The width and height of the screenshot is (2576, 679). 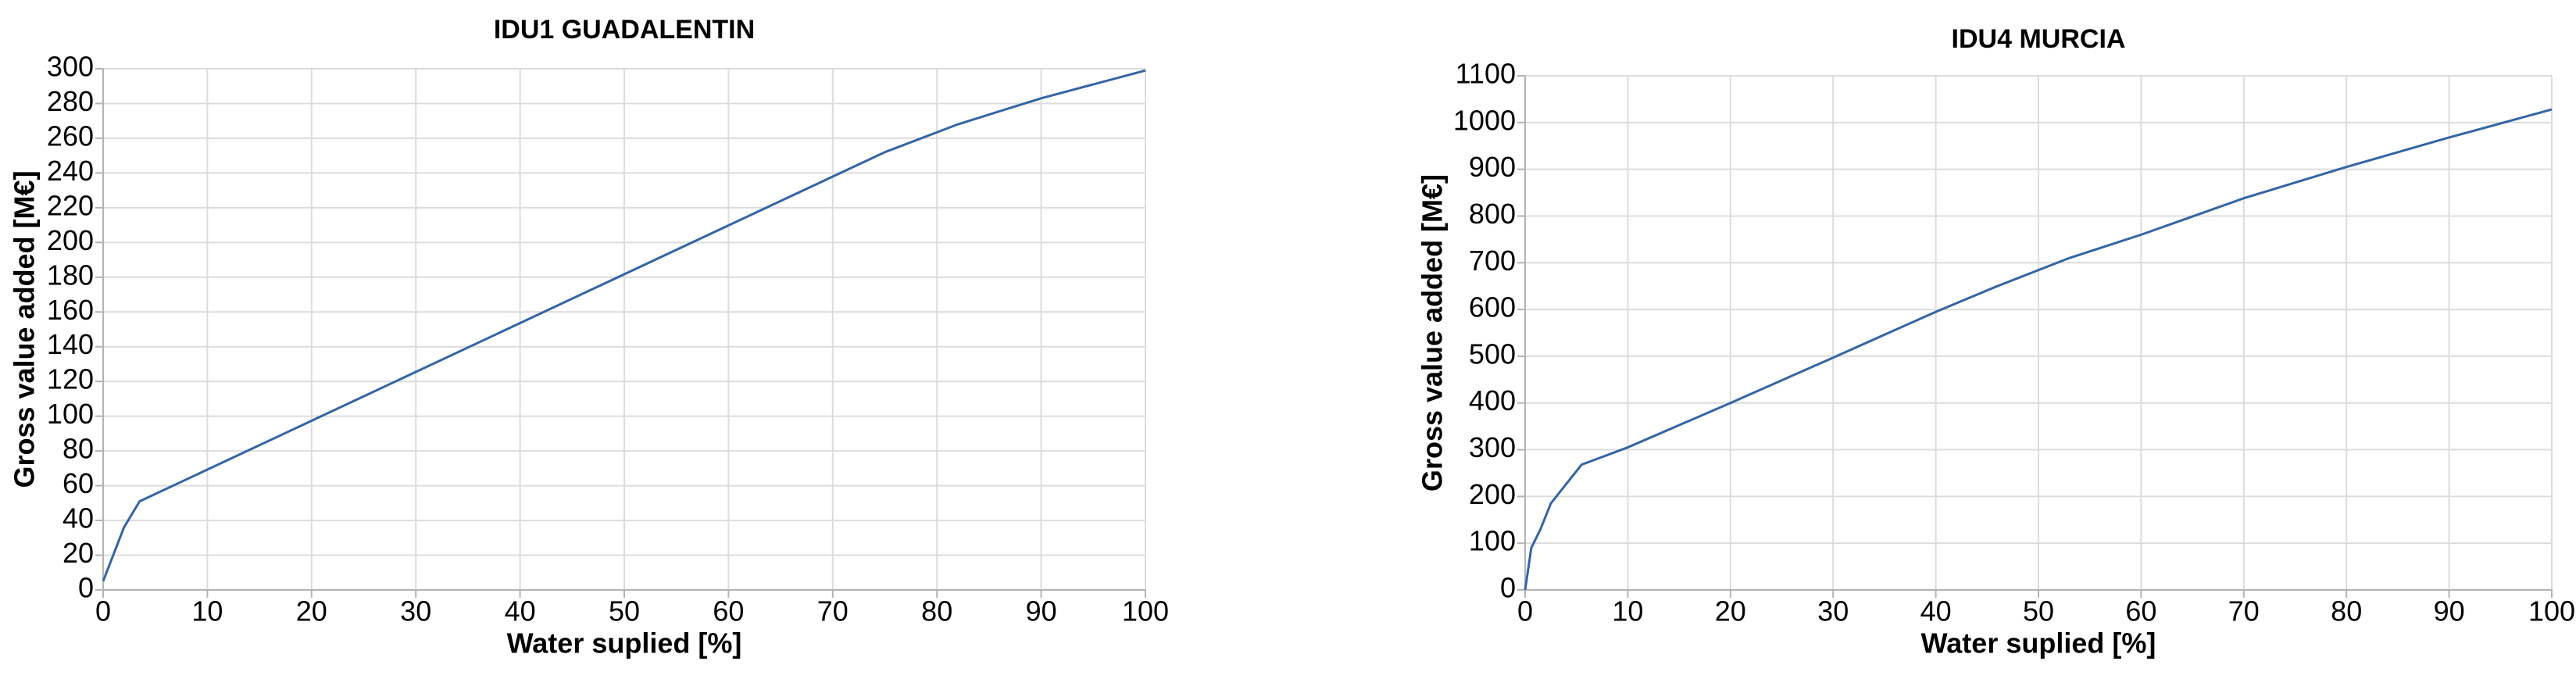 I want to click on y-tick-label: 700, so click(x=1493, y=261).